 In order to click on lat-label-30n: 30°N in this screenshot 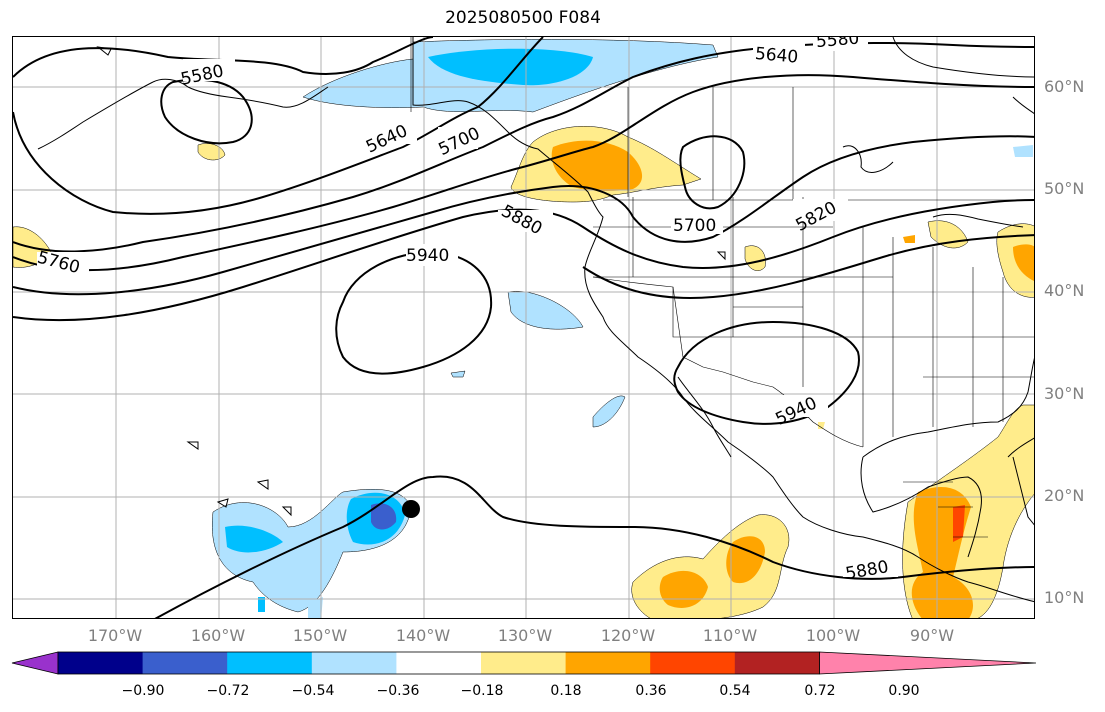, I will do `click(1064, 393)`.